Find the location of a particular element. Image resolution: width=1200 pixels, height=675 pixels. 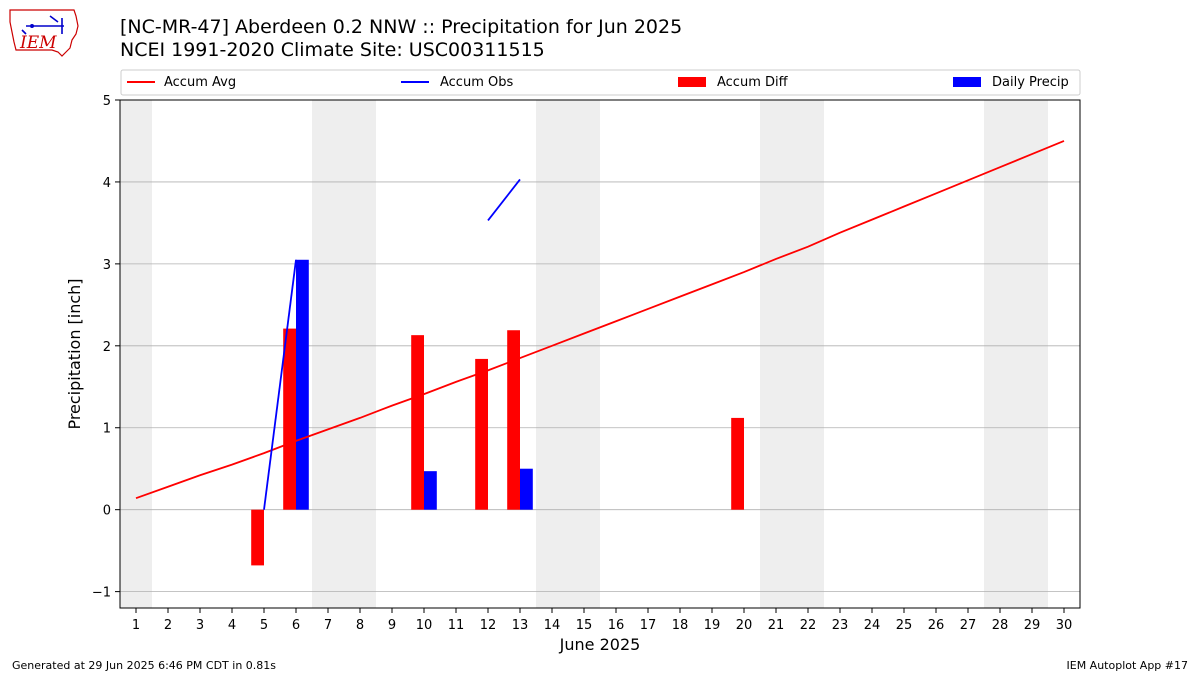

x-tick-label: 4 is located at coordinates (232, 625).